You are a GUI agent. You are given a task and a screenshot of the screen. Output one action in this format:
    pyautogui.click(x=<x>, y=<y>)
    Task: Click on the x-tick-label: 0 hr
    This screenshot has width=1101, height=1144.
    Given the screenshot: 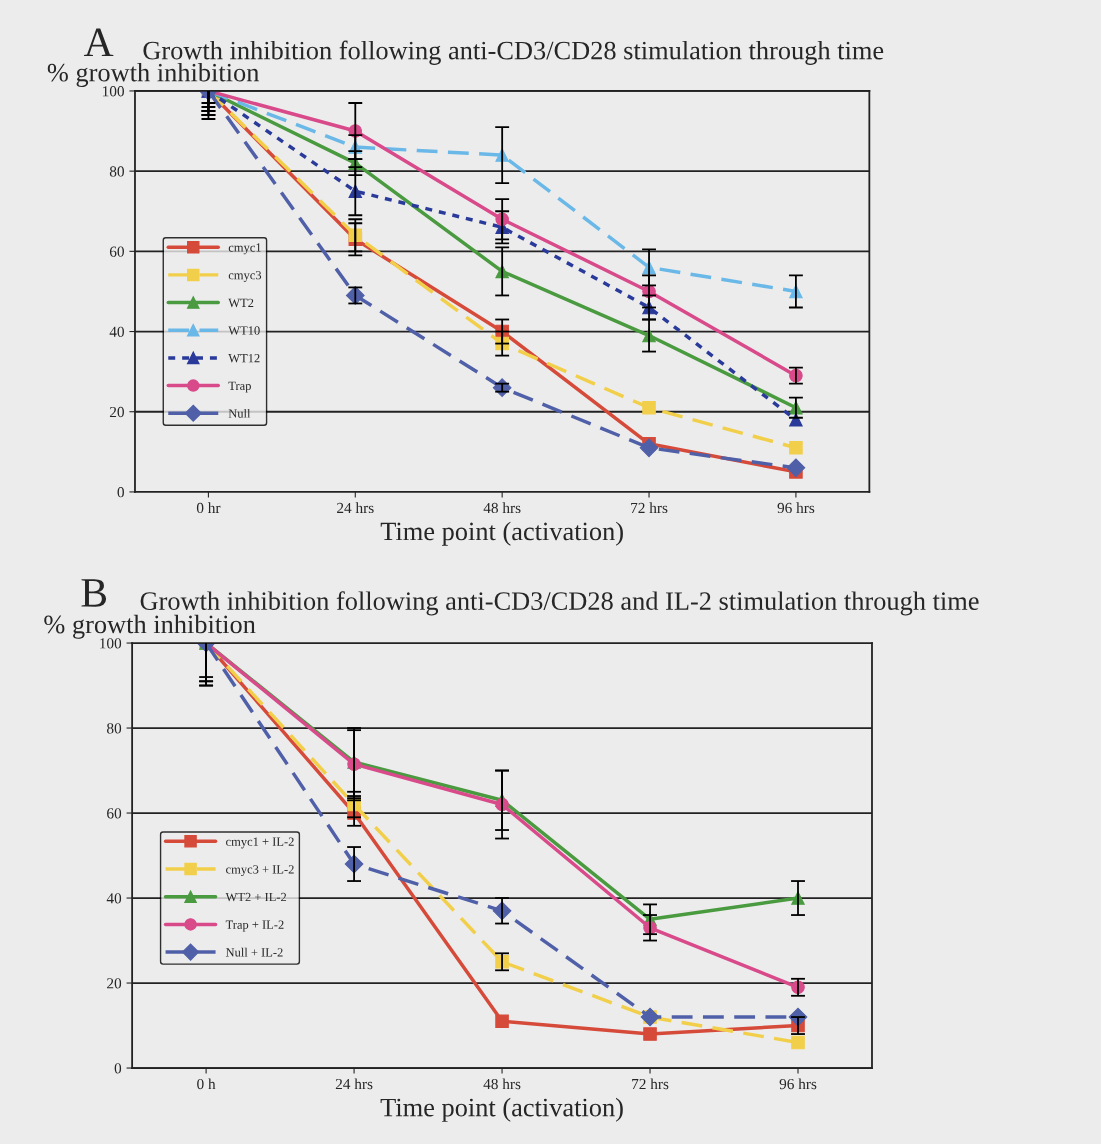 What is the action you would take?
    pyautogui.click(x=208, y=508)
    